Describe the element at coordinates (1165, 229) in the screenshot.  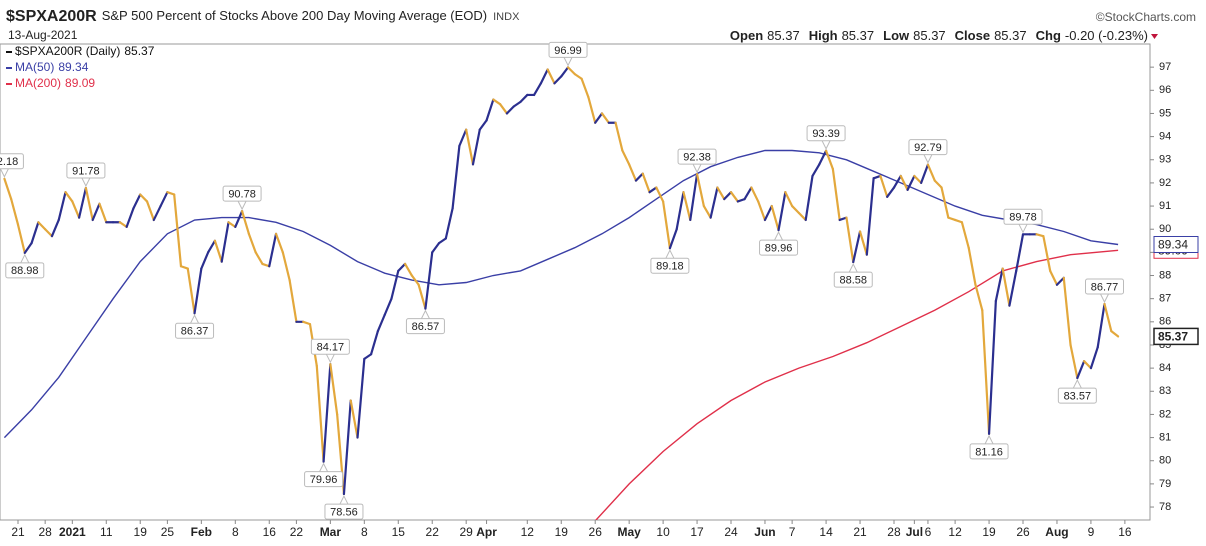
I see `y-tick-label: 90` at that location.